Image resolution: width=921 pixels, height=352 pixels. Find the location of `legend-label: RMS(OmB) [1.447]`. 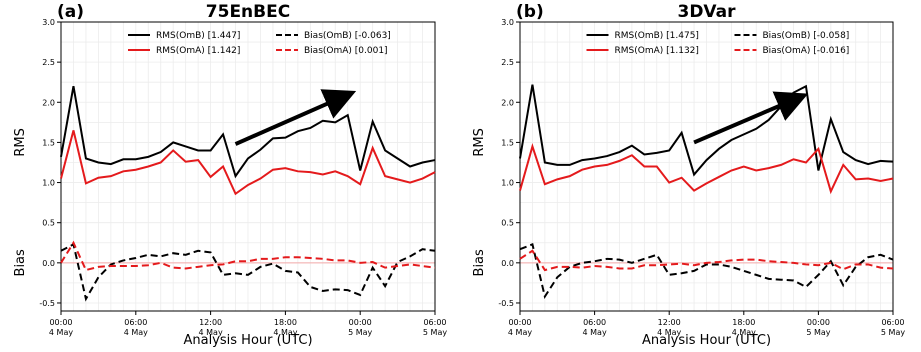

legend-label: RMS(OmB) [1.447] is located at coordinates (198, 36).